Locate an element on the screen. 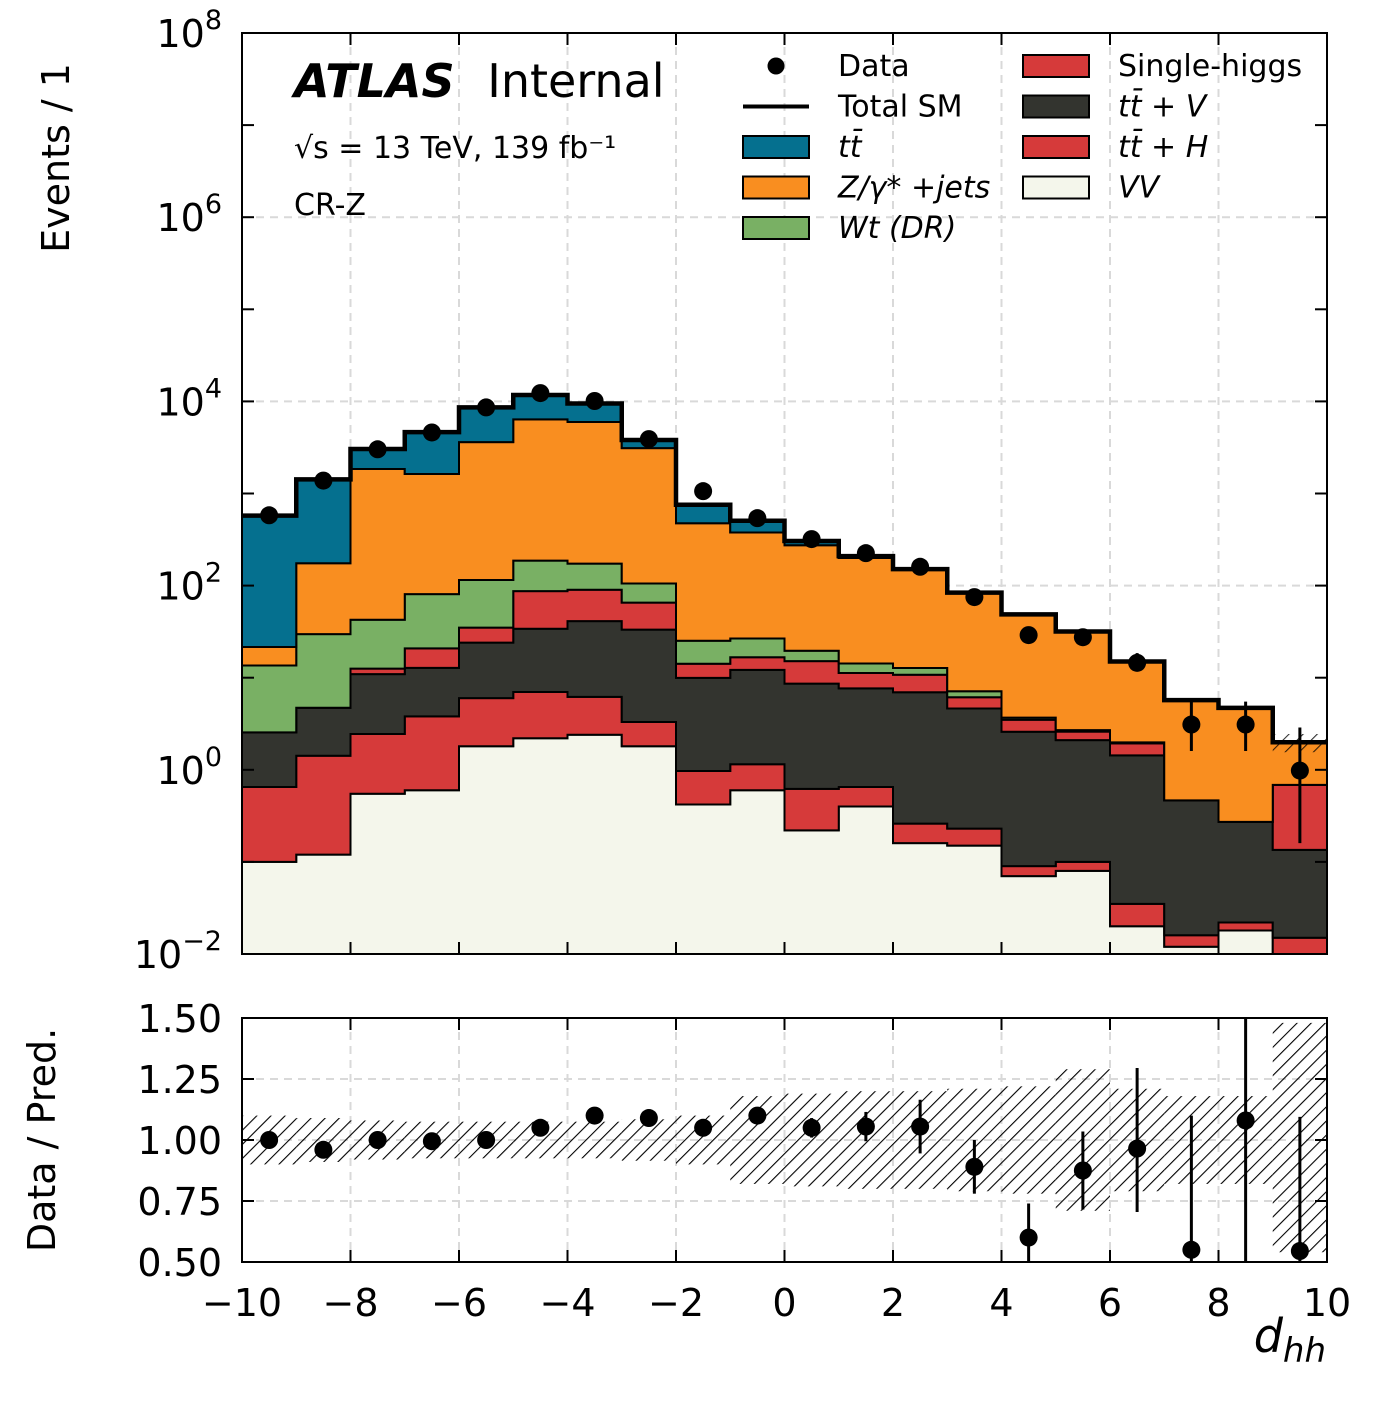 This screenshot has width=1374, height=1411. x-tick-label: −6 is located at coordinates (459, 1303).